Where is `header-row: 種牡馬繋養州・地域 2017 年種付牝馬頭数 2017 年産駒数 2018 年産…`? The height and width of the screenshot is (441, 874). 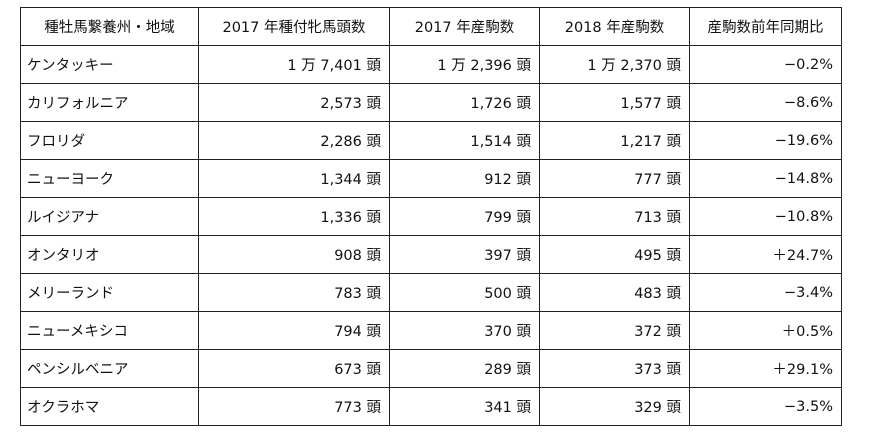
header-row: 種牡馬繋養州・地域 2017 年種付牝馬頭数 2017 年産駒数 2018 年産… is located at coordinates (431, 26).